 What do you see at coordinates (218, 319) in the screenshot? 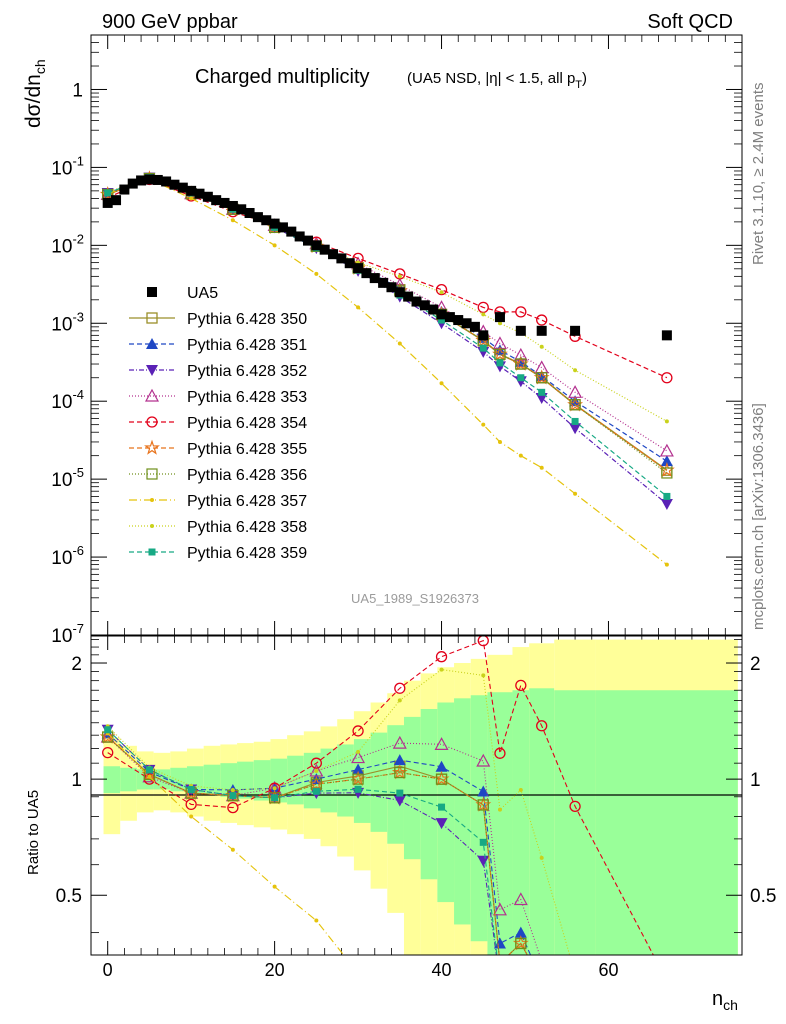
I see `legend-entry: Pythia 6.428 350` at bounding box center [218, 319].